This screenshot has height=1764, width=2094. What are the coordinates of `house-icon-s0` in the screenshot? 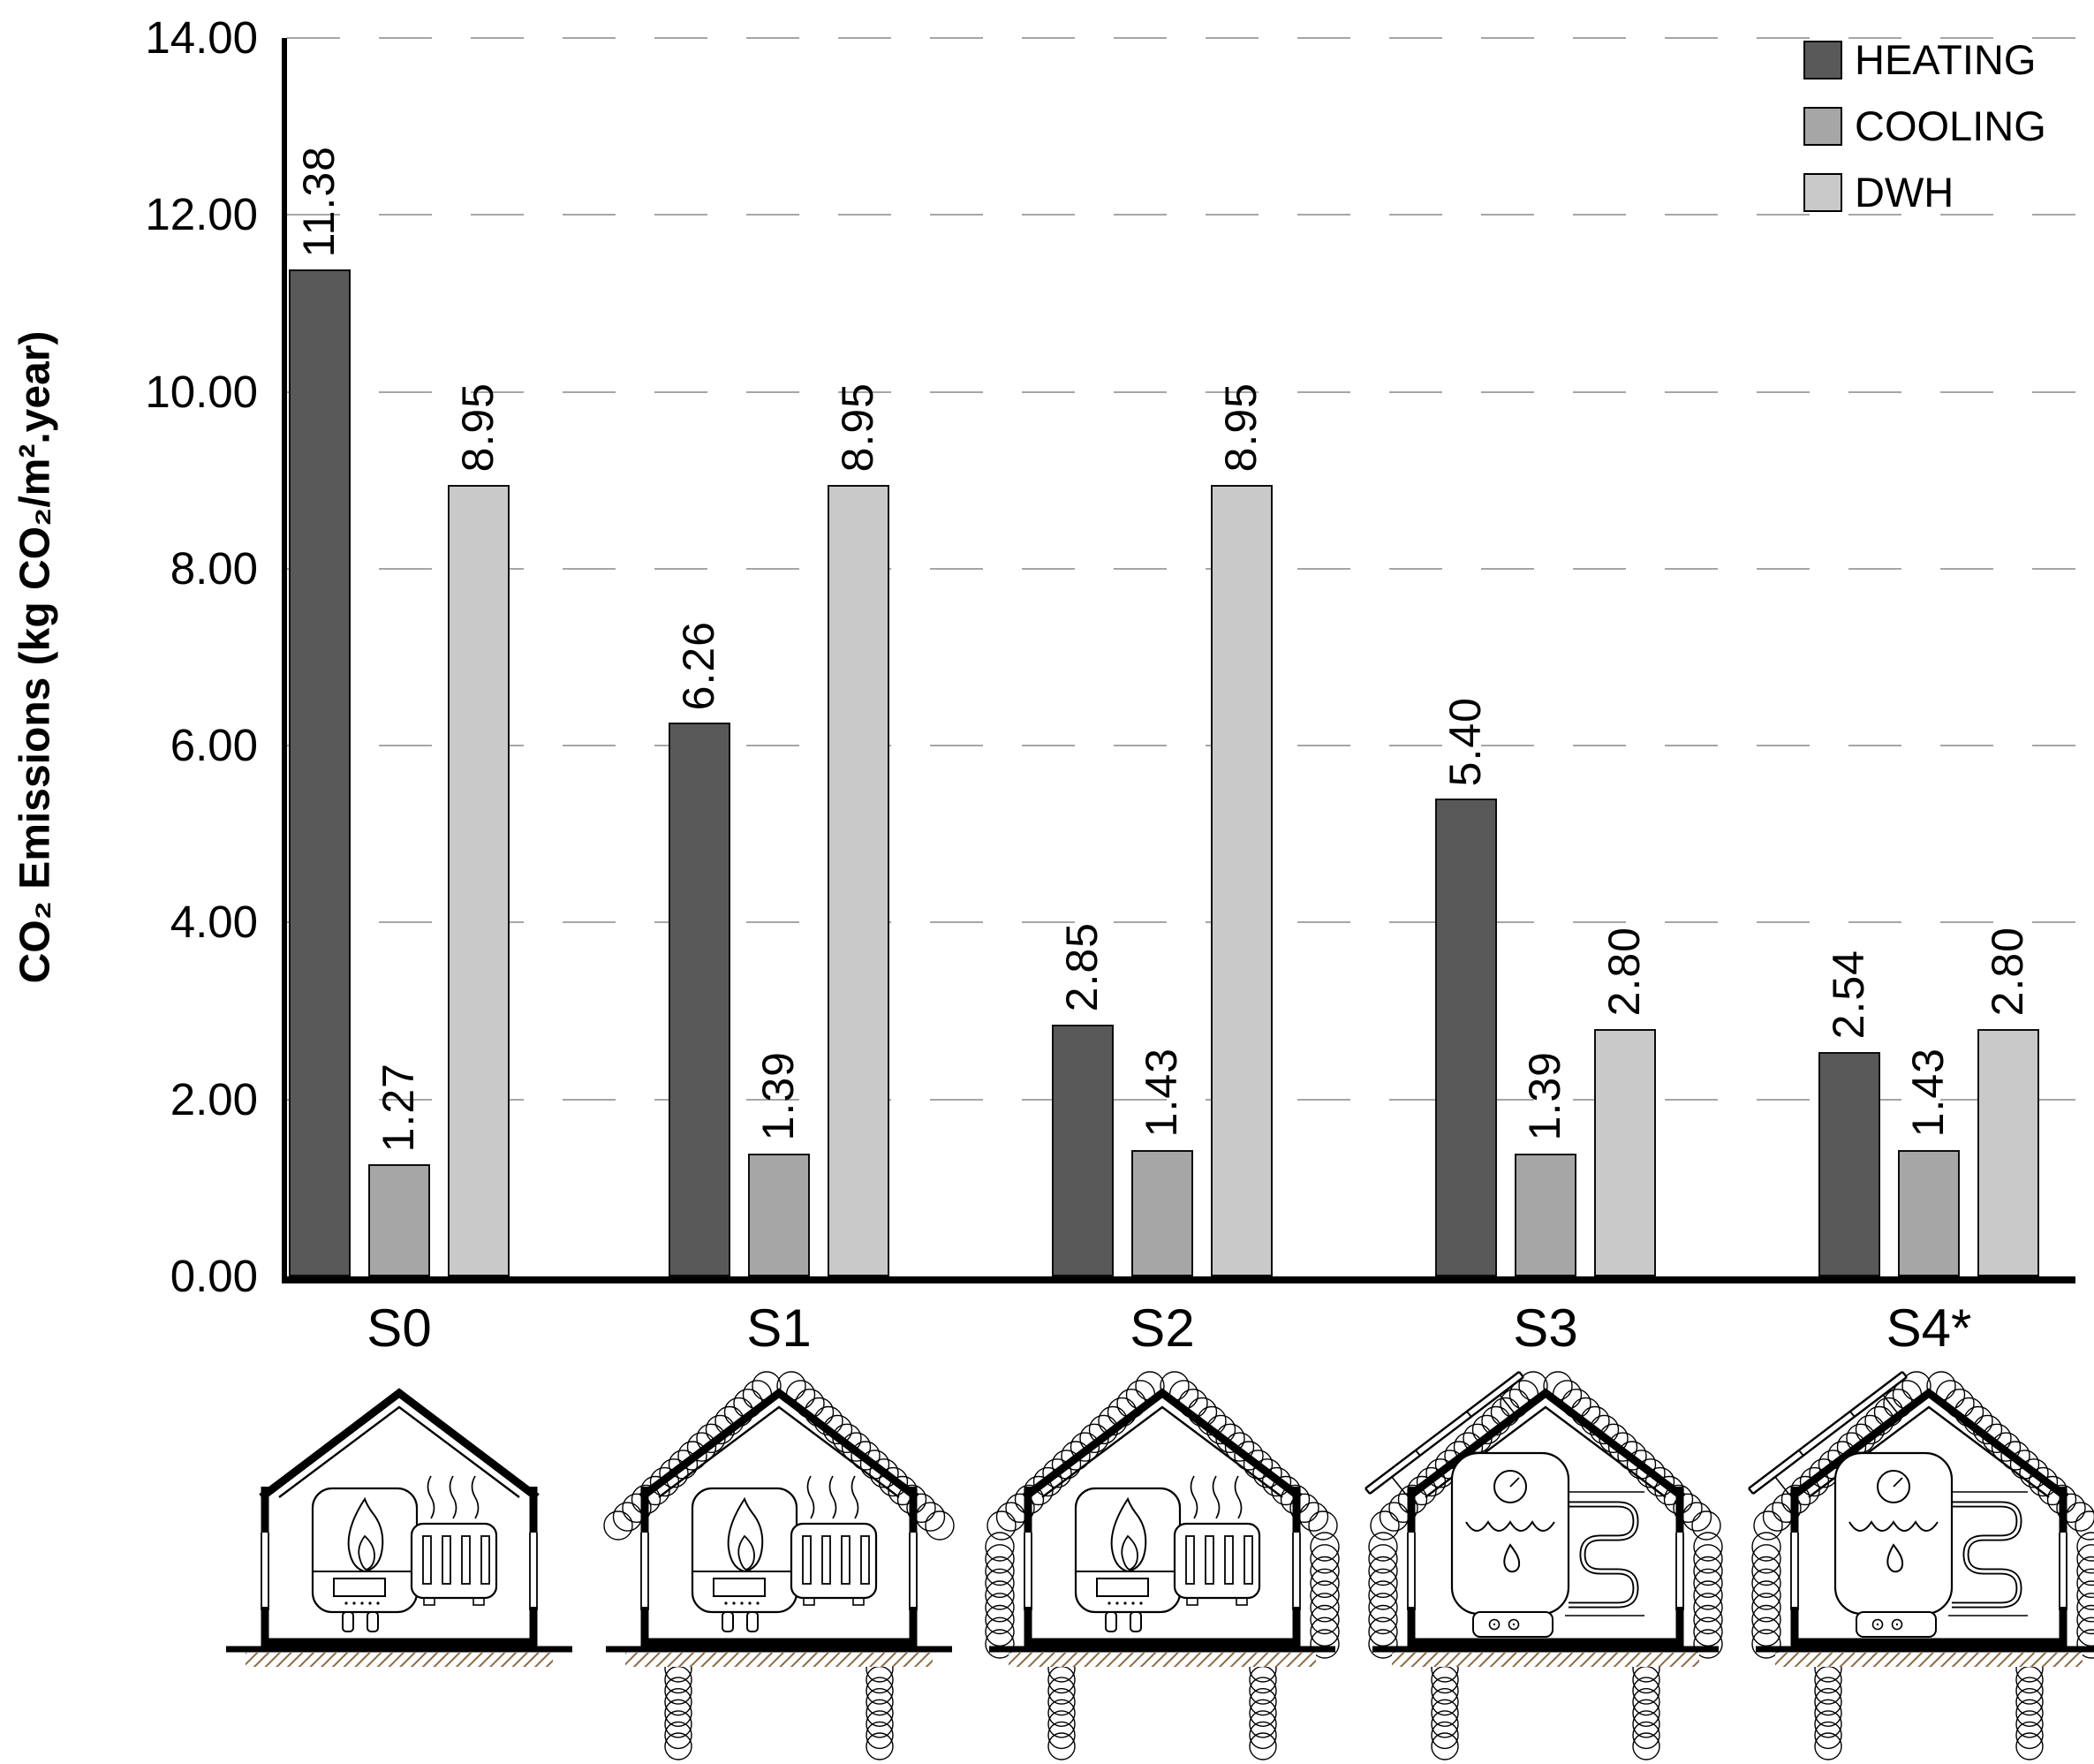 It's located at (399, 1561).